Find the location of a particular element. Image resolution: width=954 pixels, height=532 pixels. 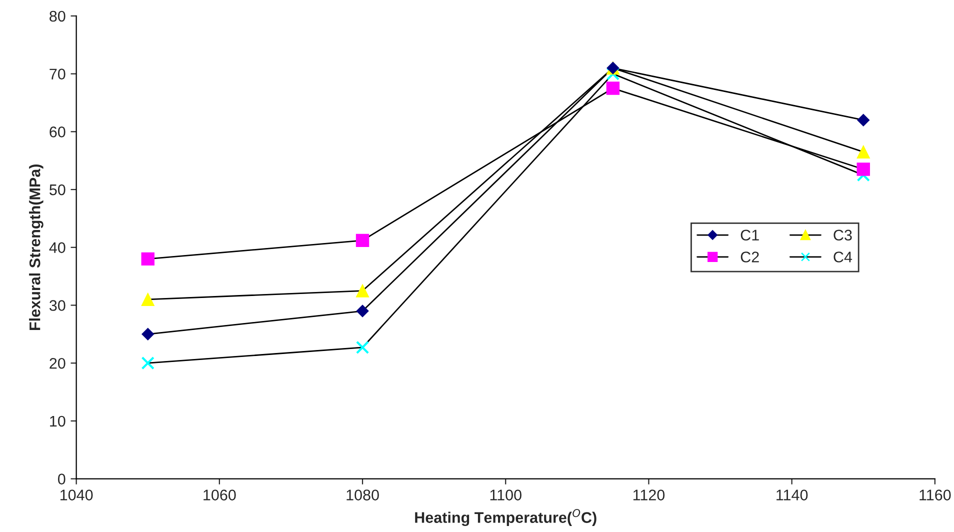

x-tick-label: 1040 is located at coordinates (76, 495).